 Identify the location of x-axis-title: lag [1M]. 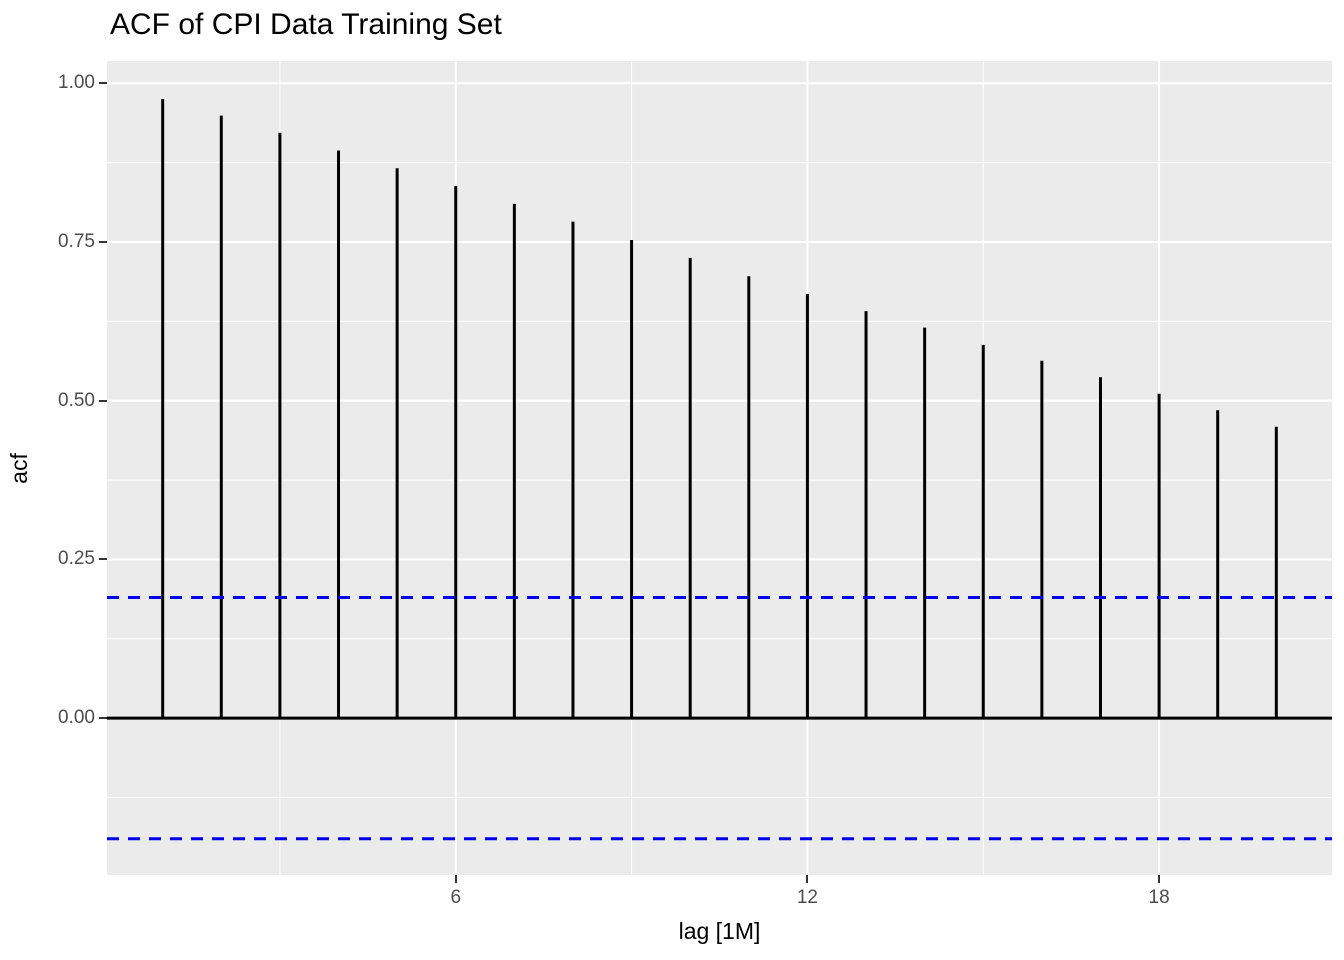
(719, 931).